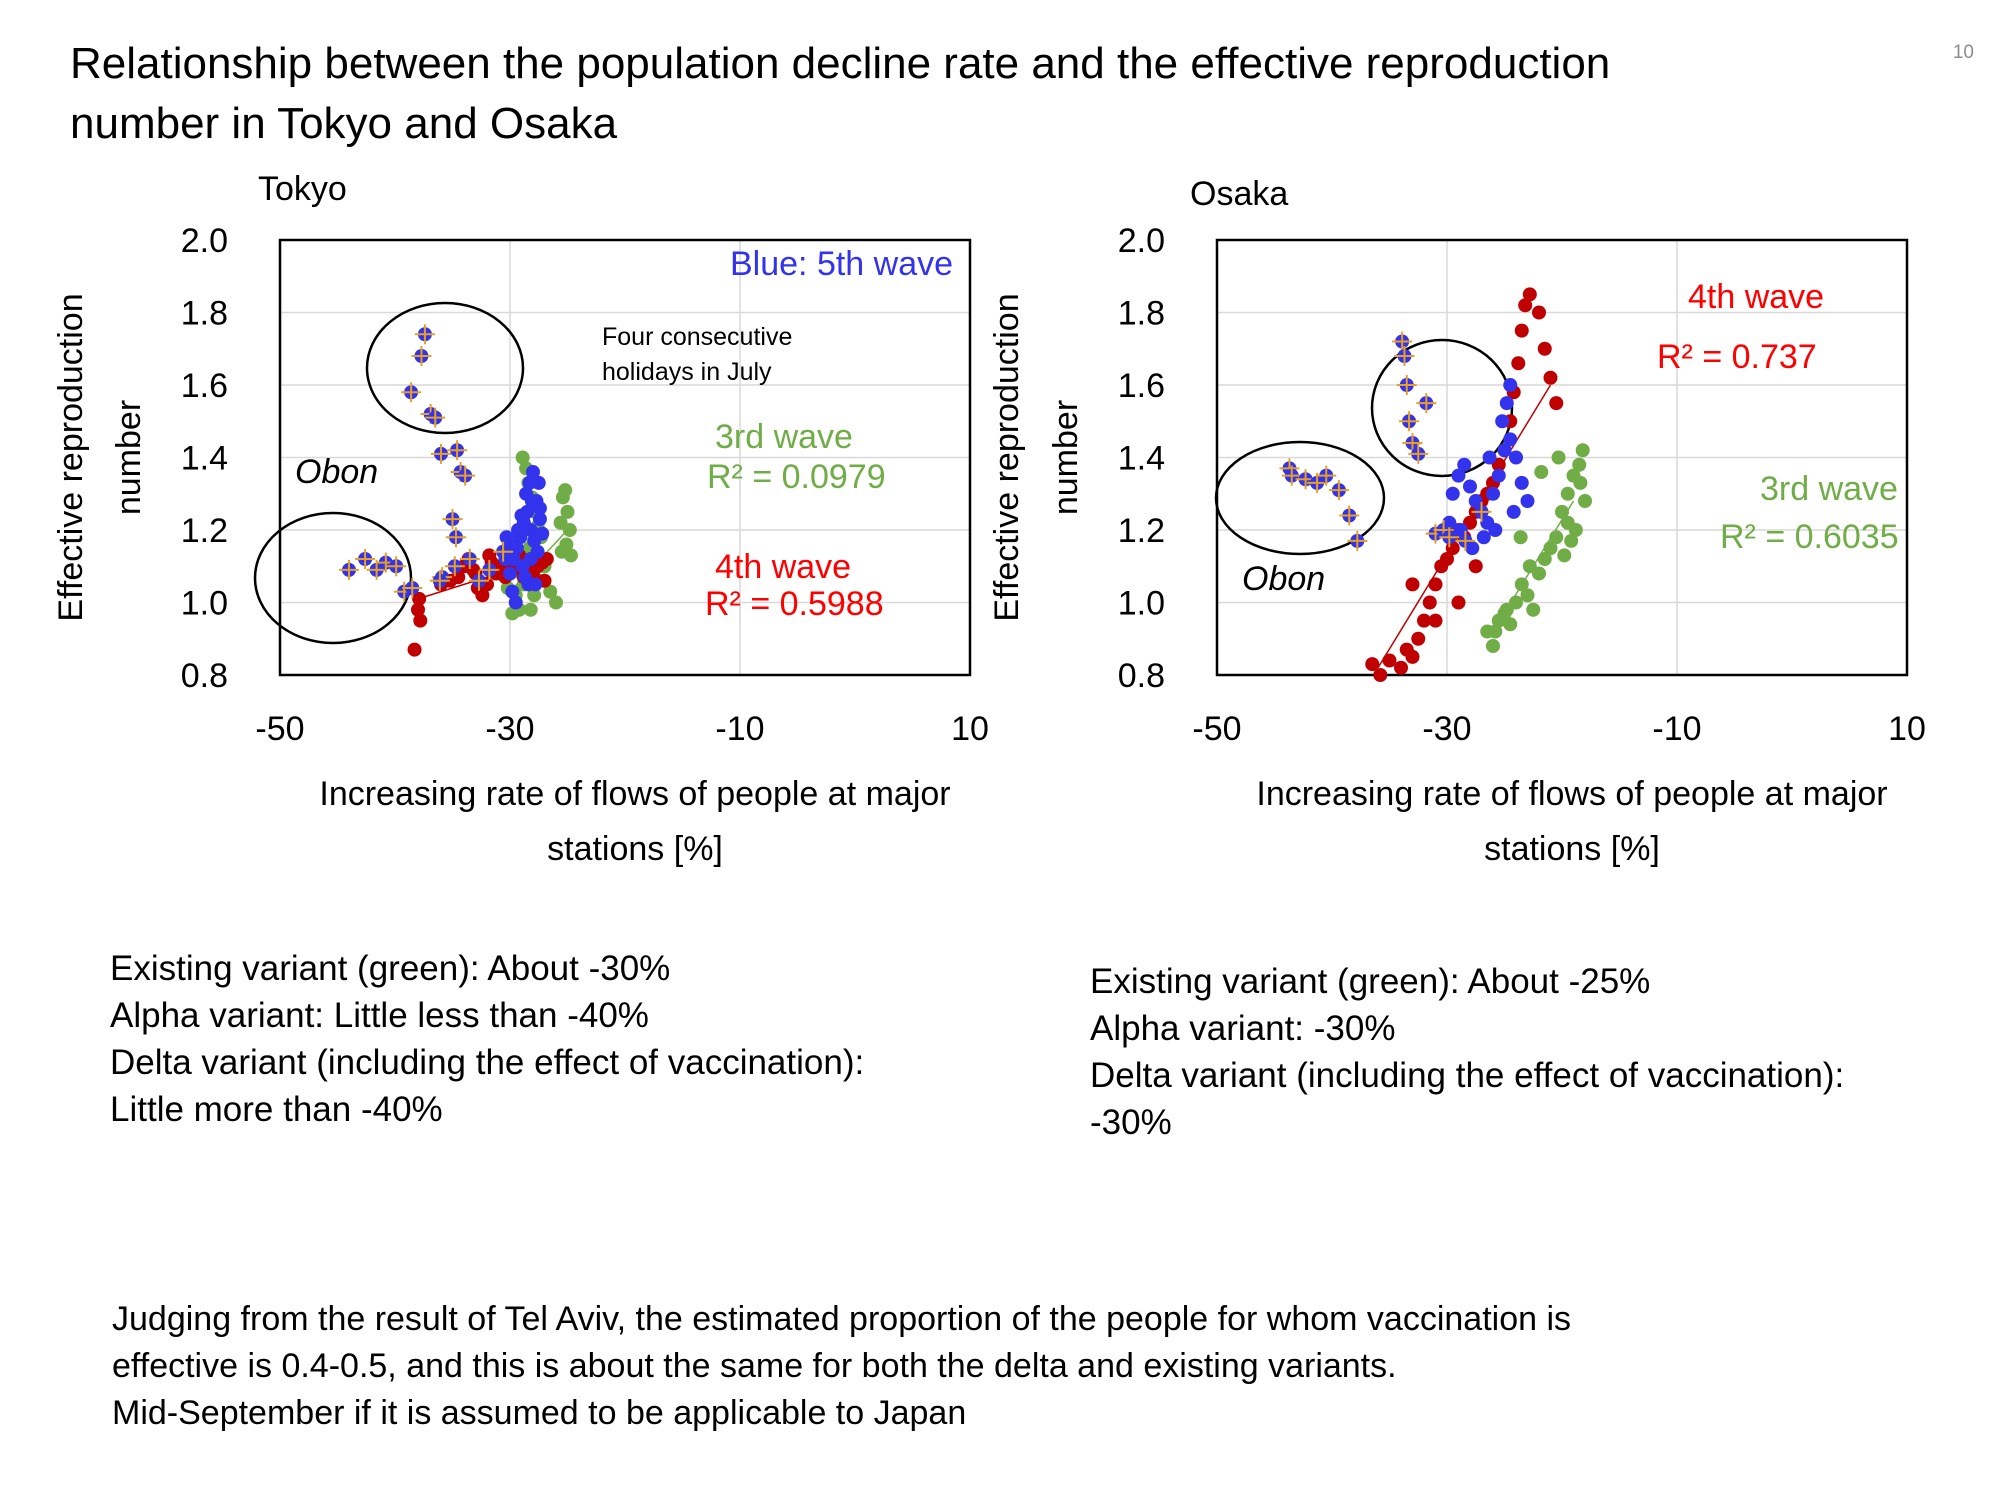 The width and height of the screenshot is (2000, 1500). Describe the element at coordinates (1370, 981) in the screenshot. I see `osaka-note-line: Existing variant (green): About -25%` at that location.